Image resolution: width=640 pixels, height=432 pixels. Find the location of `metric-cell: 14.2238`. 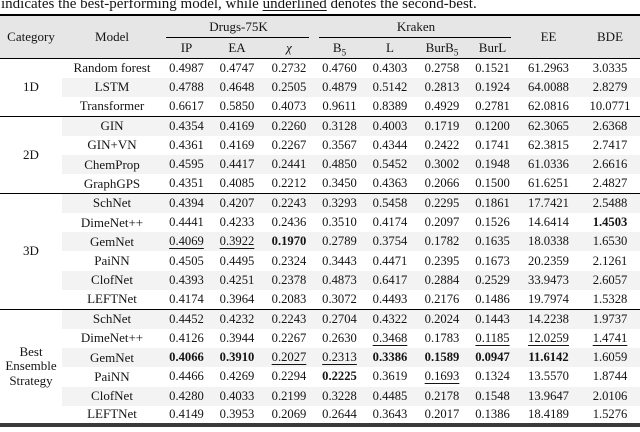

metric-cell: 14.2238 is located at coordinates (549, 319).